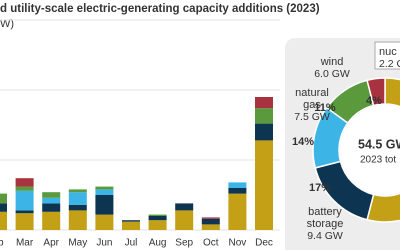 This screenshot has height=250, width=400. I want to click on x-tick-label: Jun, so click(104, 243).